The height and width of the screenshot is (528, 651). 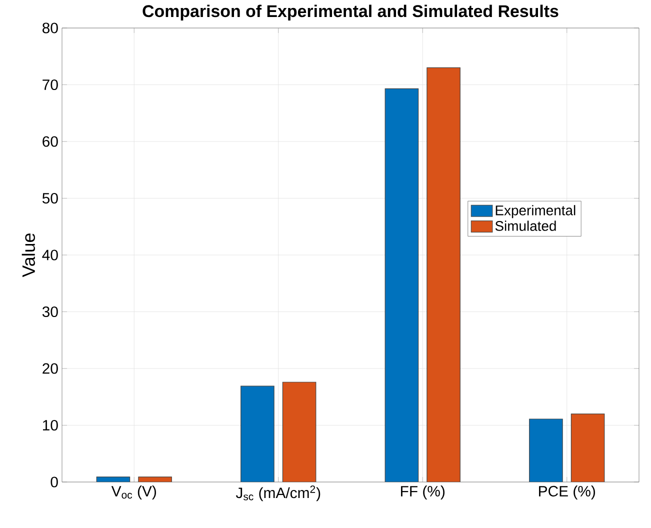 I want to click on y-tick-label: 40, so click(x=50, y=255).